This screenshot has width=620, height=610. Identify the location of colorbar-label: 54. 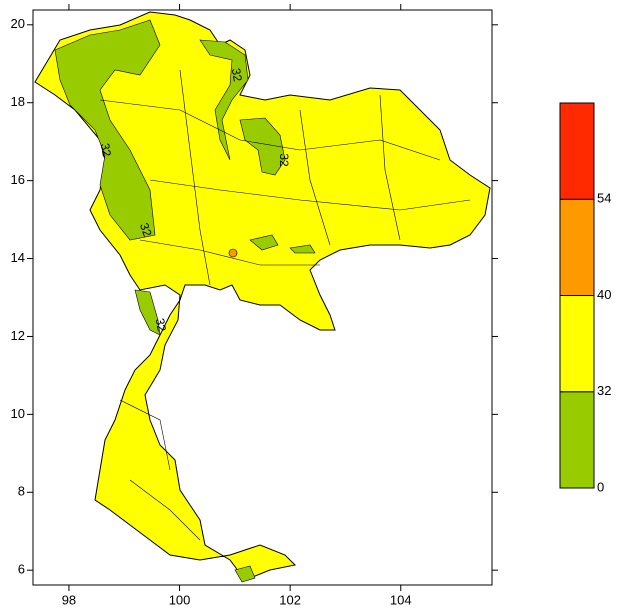
(604, 198).